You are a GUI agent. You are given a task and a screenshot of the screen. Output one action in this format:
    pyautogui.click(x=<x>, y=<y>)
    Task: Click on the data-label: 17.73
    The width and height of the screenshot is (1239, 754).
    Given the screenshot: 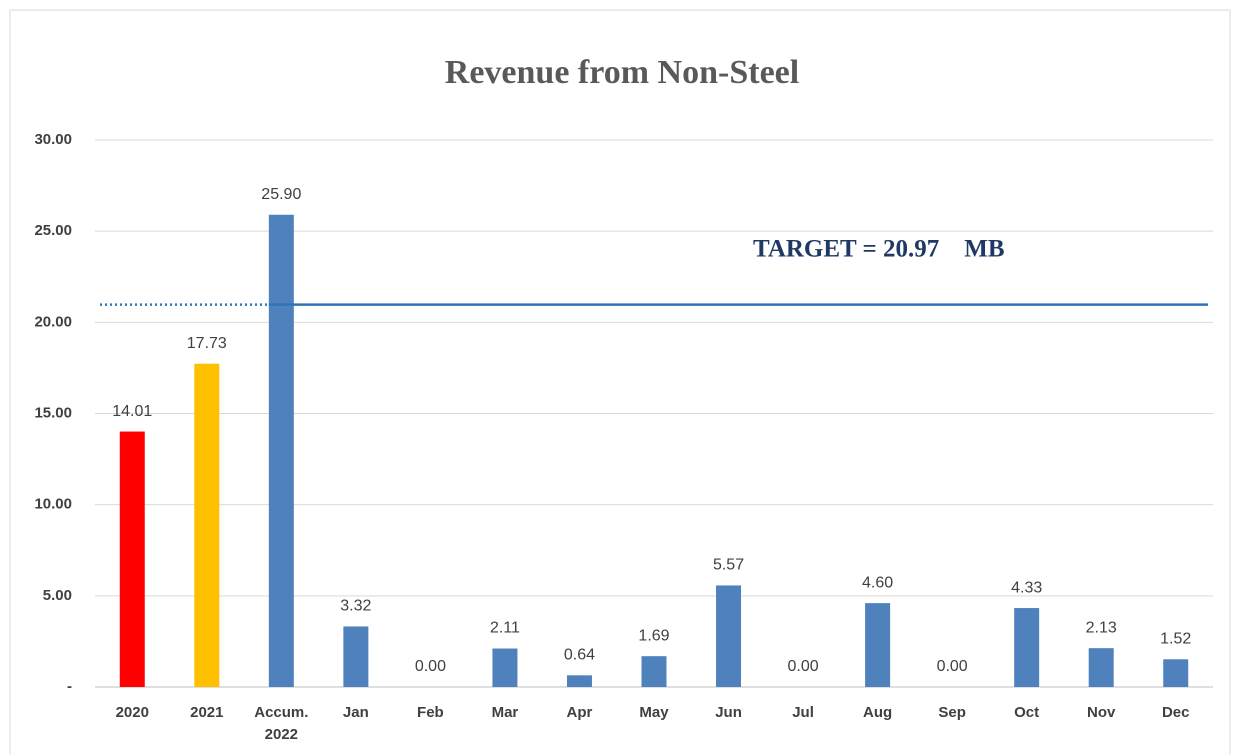 What is the action you would take?
    pyautogui.click(x=207, y=343)
    